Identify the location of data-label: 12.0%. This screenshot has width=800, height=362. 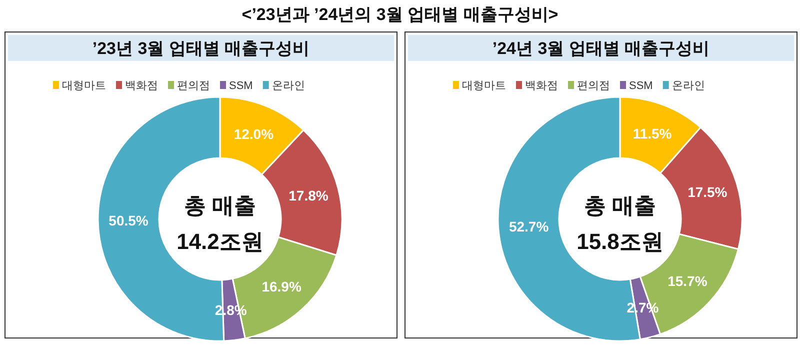
(254, 134).